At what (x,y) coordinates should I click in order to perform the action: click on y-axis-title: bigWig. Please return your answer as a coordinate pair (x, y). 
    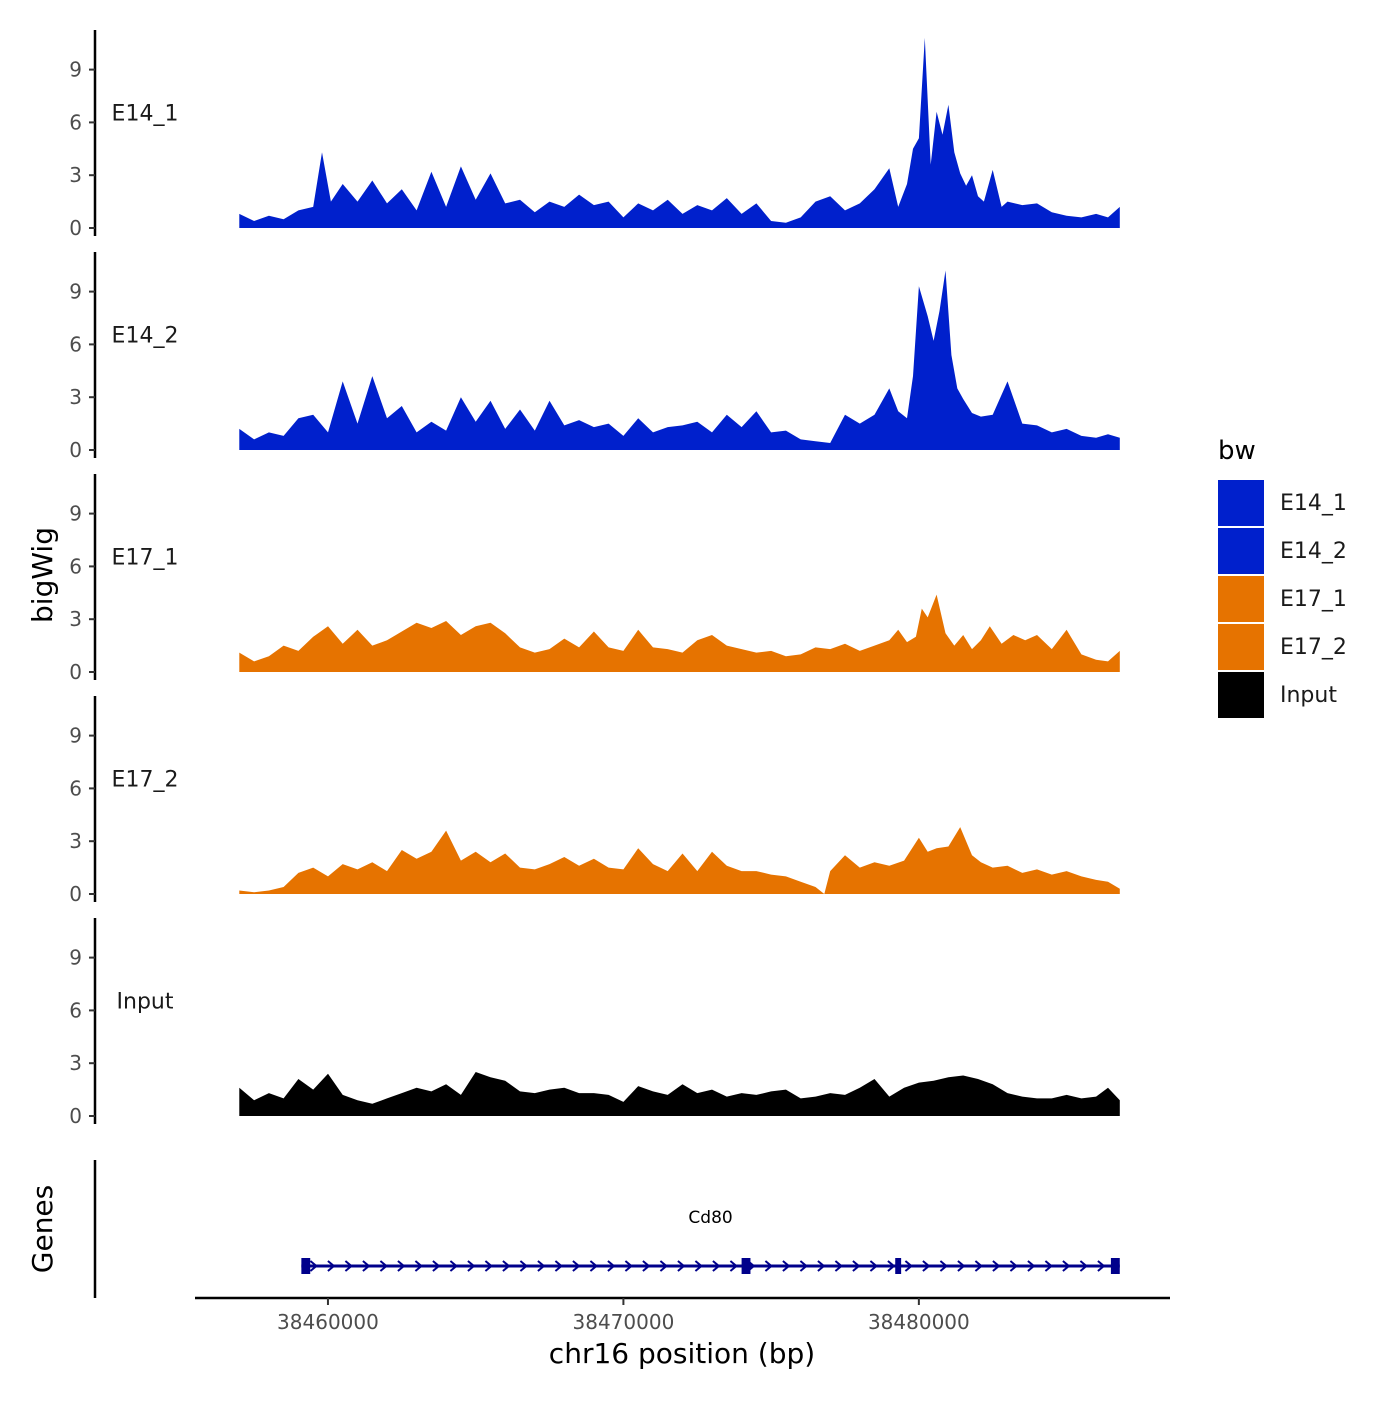
    Looking at the image, I should click on (42, 575).